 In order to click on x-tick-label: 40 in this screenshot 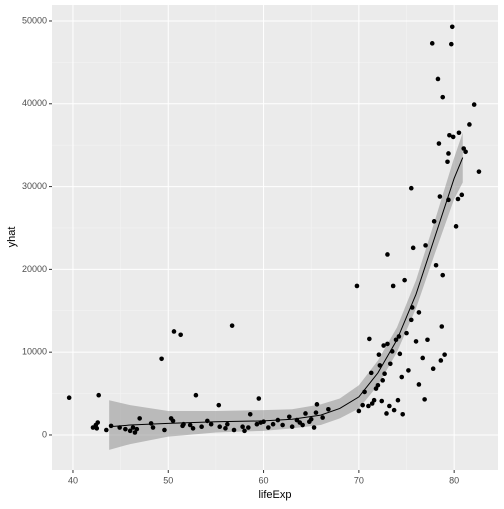, I will do `click(73, 480)`.